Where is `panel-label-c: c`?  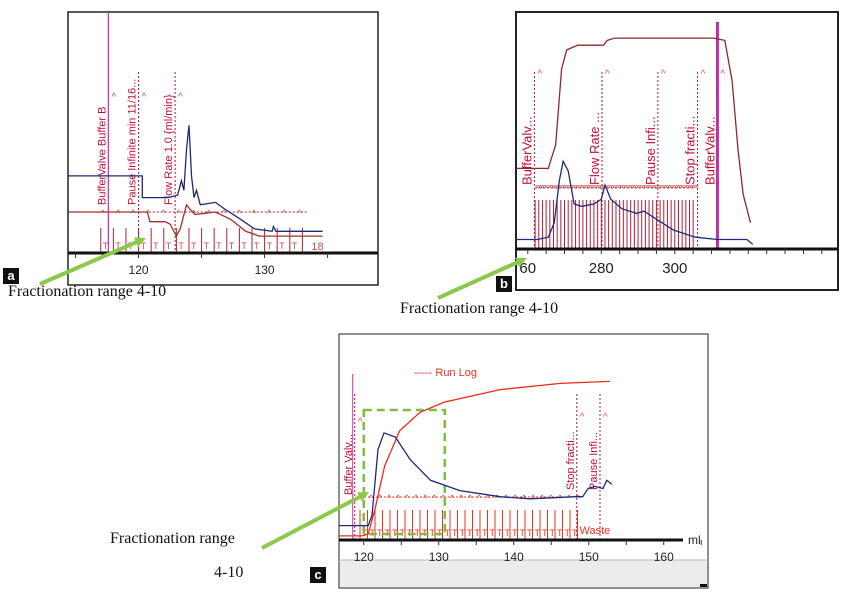
panel-label-c: c is located at coordinates (318, 575).